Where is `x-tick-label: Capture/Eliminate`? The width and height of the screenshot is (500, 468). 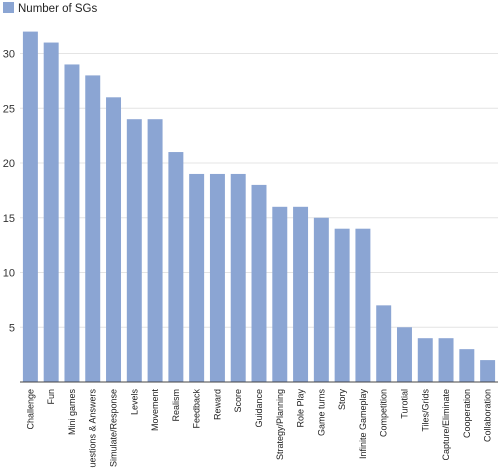
x-tick-label: Capture/Eliminate is located at coordinates (446, 425).